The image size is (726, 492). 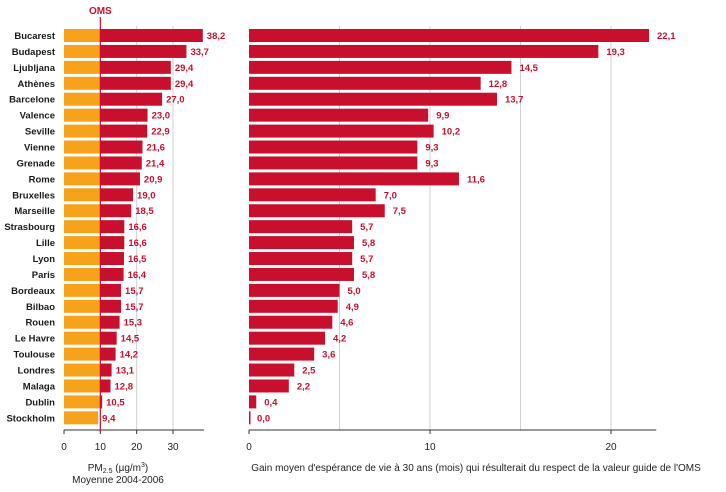 What do you see at coordinates (271, 402) in the screenshot?
I see `right-value-label: 0,4` at bounding box center [271, 402].